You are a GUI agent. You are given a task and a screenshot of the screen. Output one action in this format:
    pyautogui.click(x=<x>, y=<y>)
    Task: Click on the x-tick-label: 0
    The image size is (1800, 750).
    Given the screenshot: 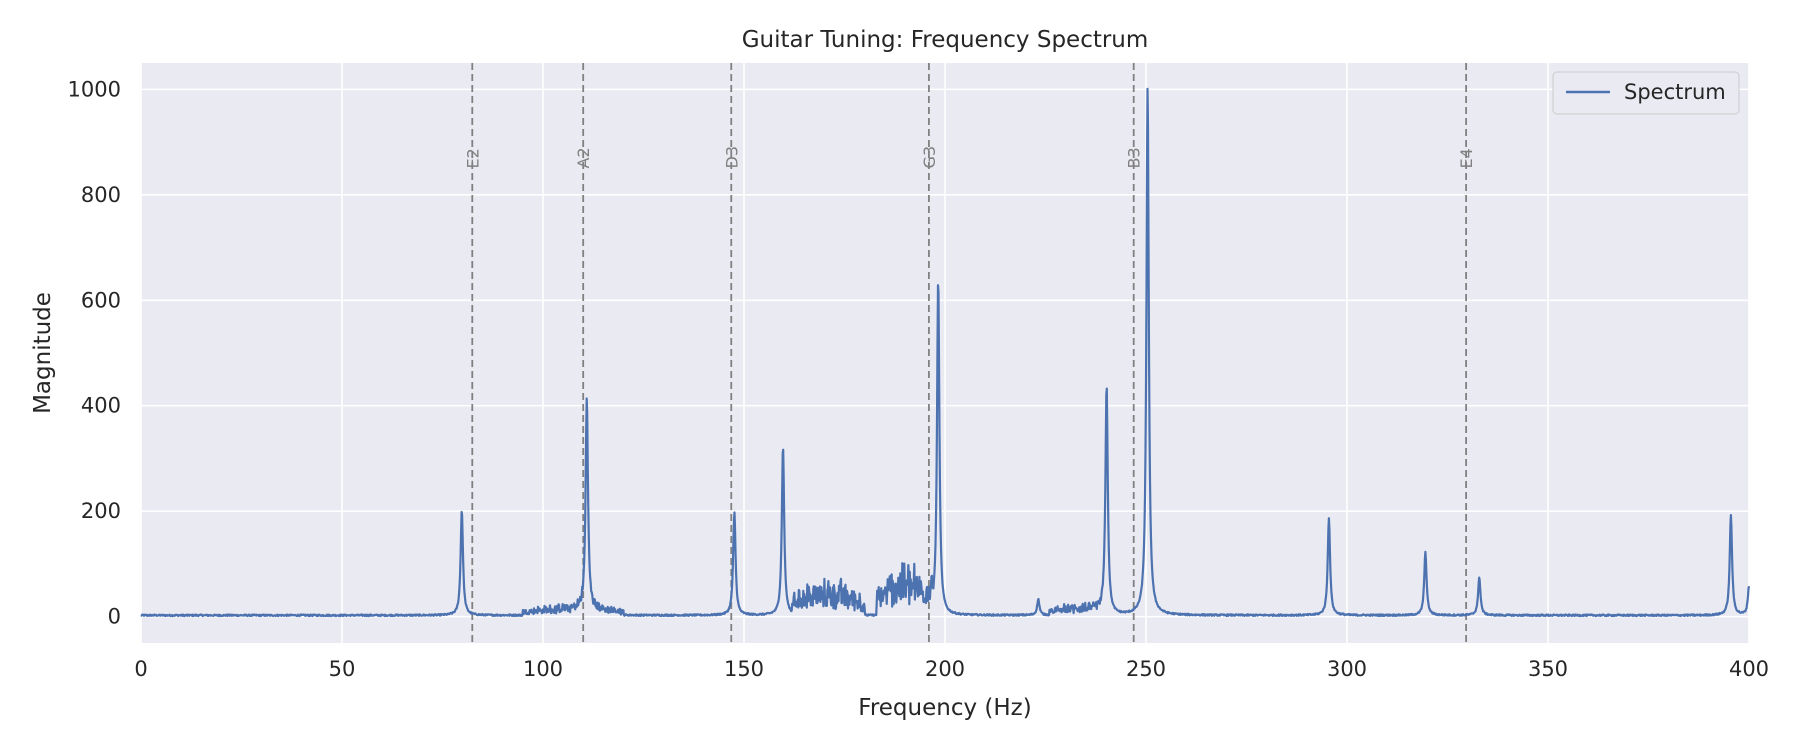 What is the action you would take?
    pyautogui.click(x=140, y=669)
    